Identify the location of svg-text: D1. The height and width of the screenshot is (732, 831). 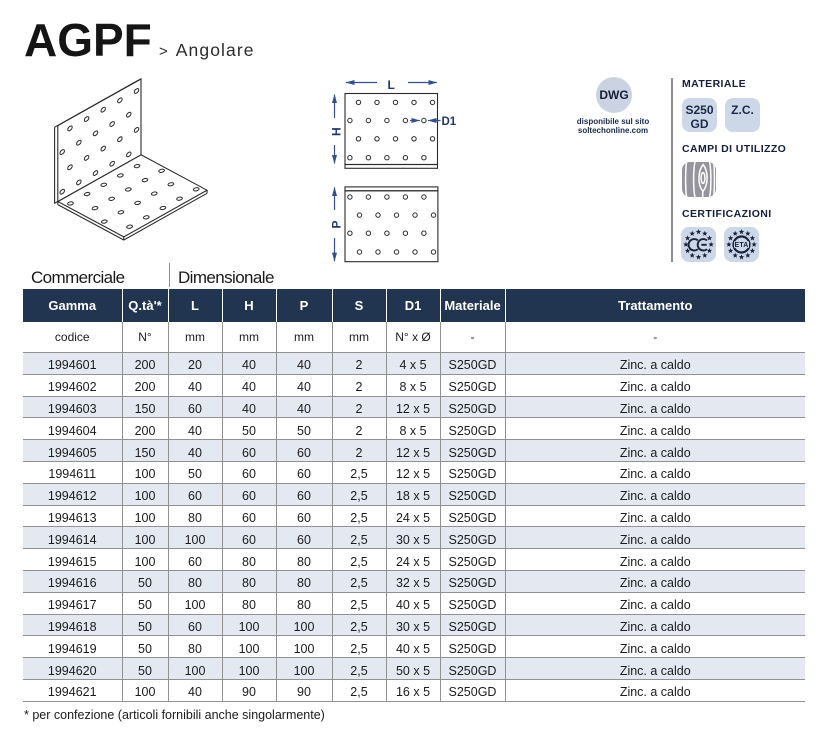
(449, 122).